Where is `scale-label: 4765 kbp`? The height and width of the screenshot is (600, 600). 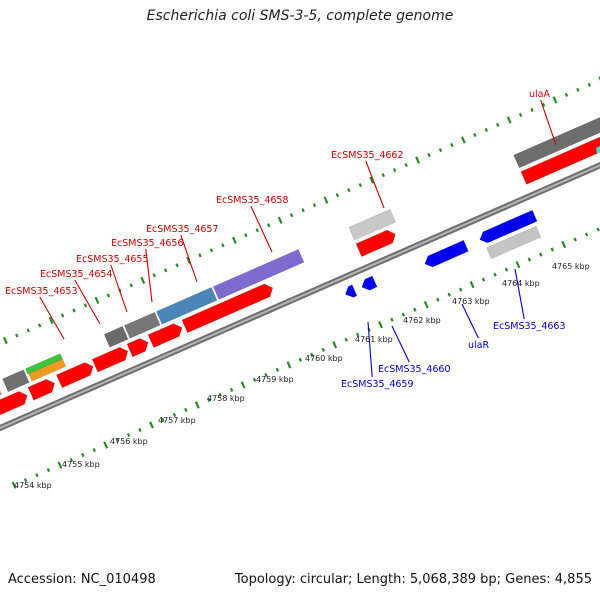 scale-label: 4765 kbp is located at coordinates (571, 266).